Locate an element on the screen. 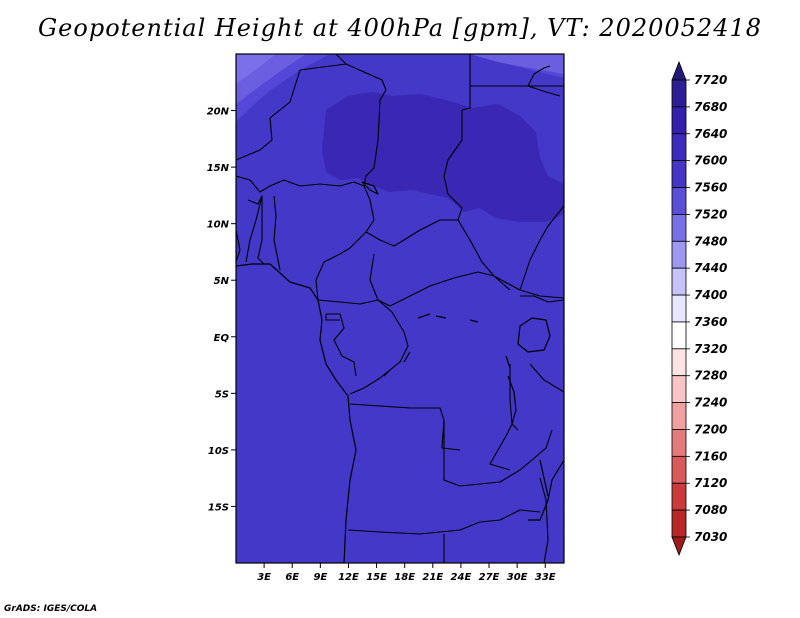 The width and height of the screenshot is (800, 618). lake-tanganyika is located at coordinates (513, 403).